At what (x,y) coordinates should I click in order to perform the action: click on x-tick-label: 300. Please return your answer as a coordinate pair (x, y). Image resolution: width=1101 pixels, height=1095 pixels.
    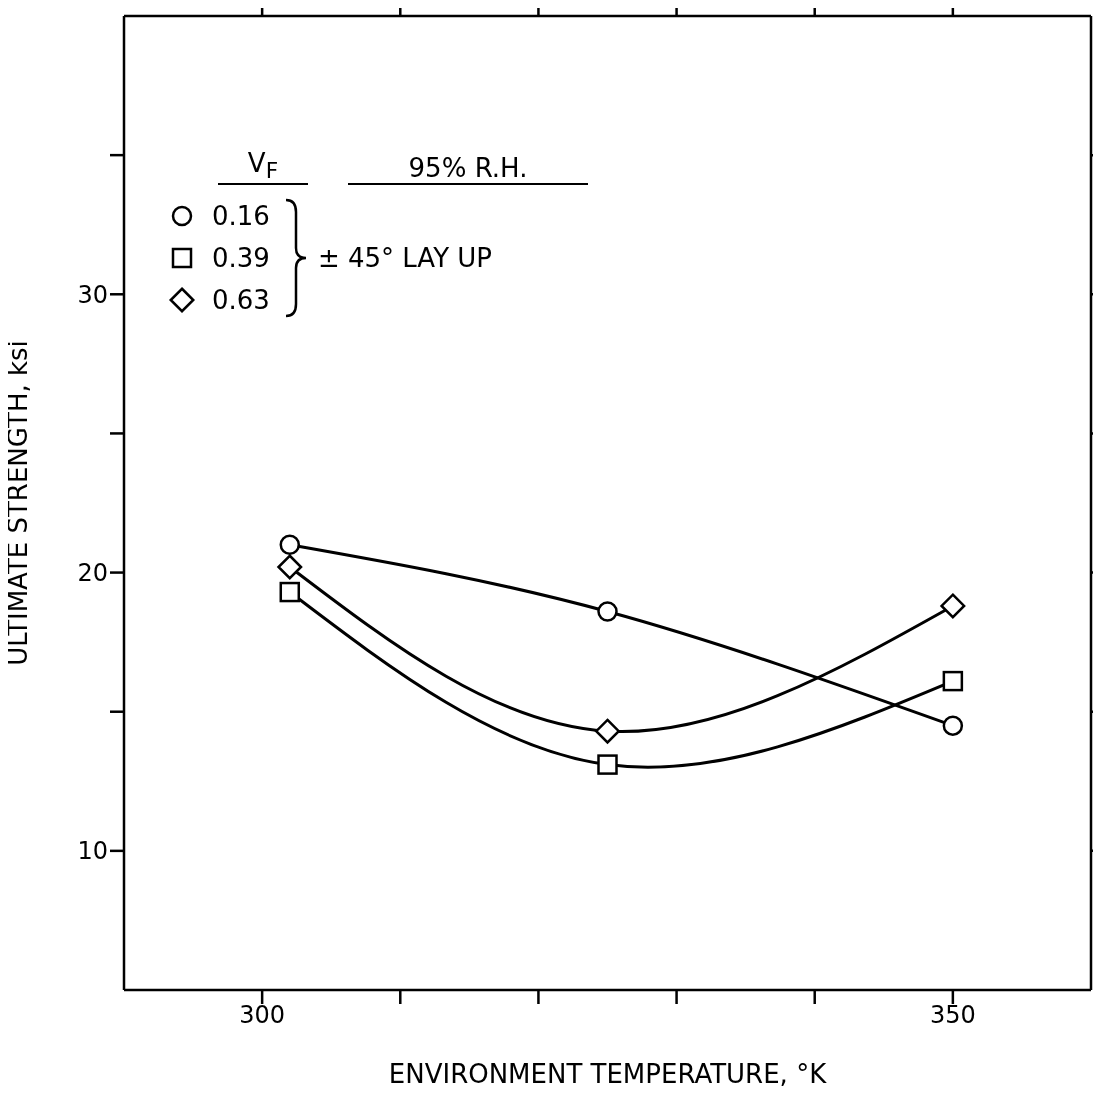
    Looking at the image, I should click on (262, 1015).